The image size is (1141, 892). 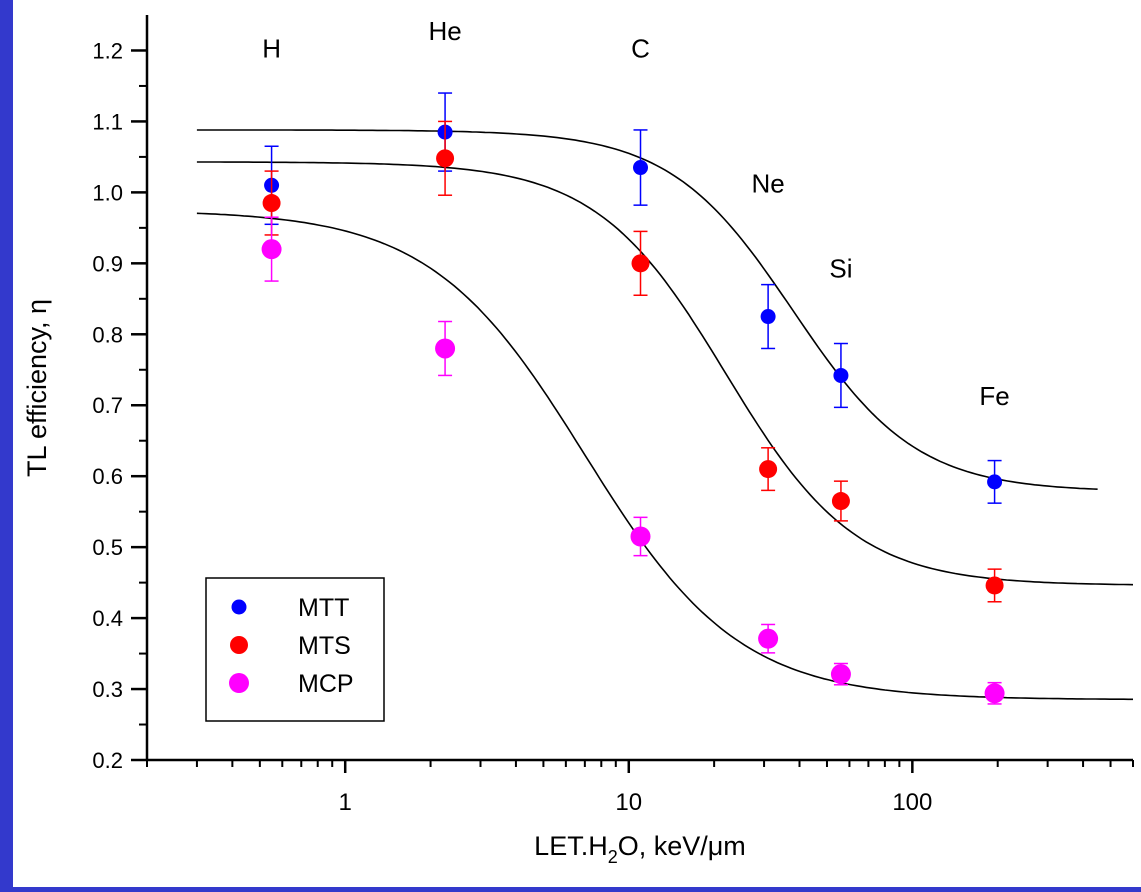 What do you see at coordinates (107, 405) in the screenshot?
I see `y-tick-label: 0.7` at bounding box center [107, 405].